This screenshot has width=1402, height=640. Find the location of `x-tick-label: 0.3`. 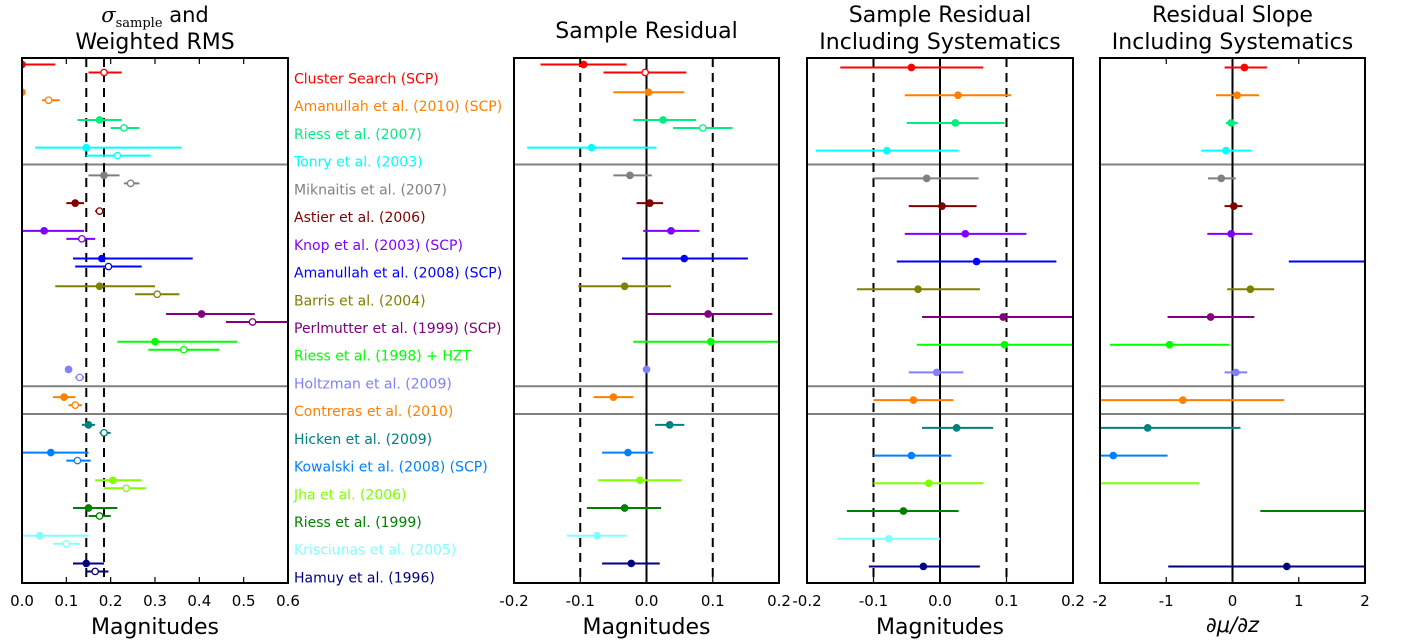

x-tick-label: 0.3 is located at coordinates (155, 601).